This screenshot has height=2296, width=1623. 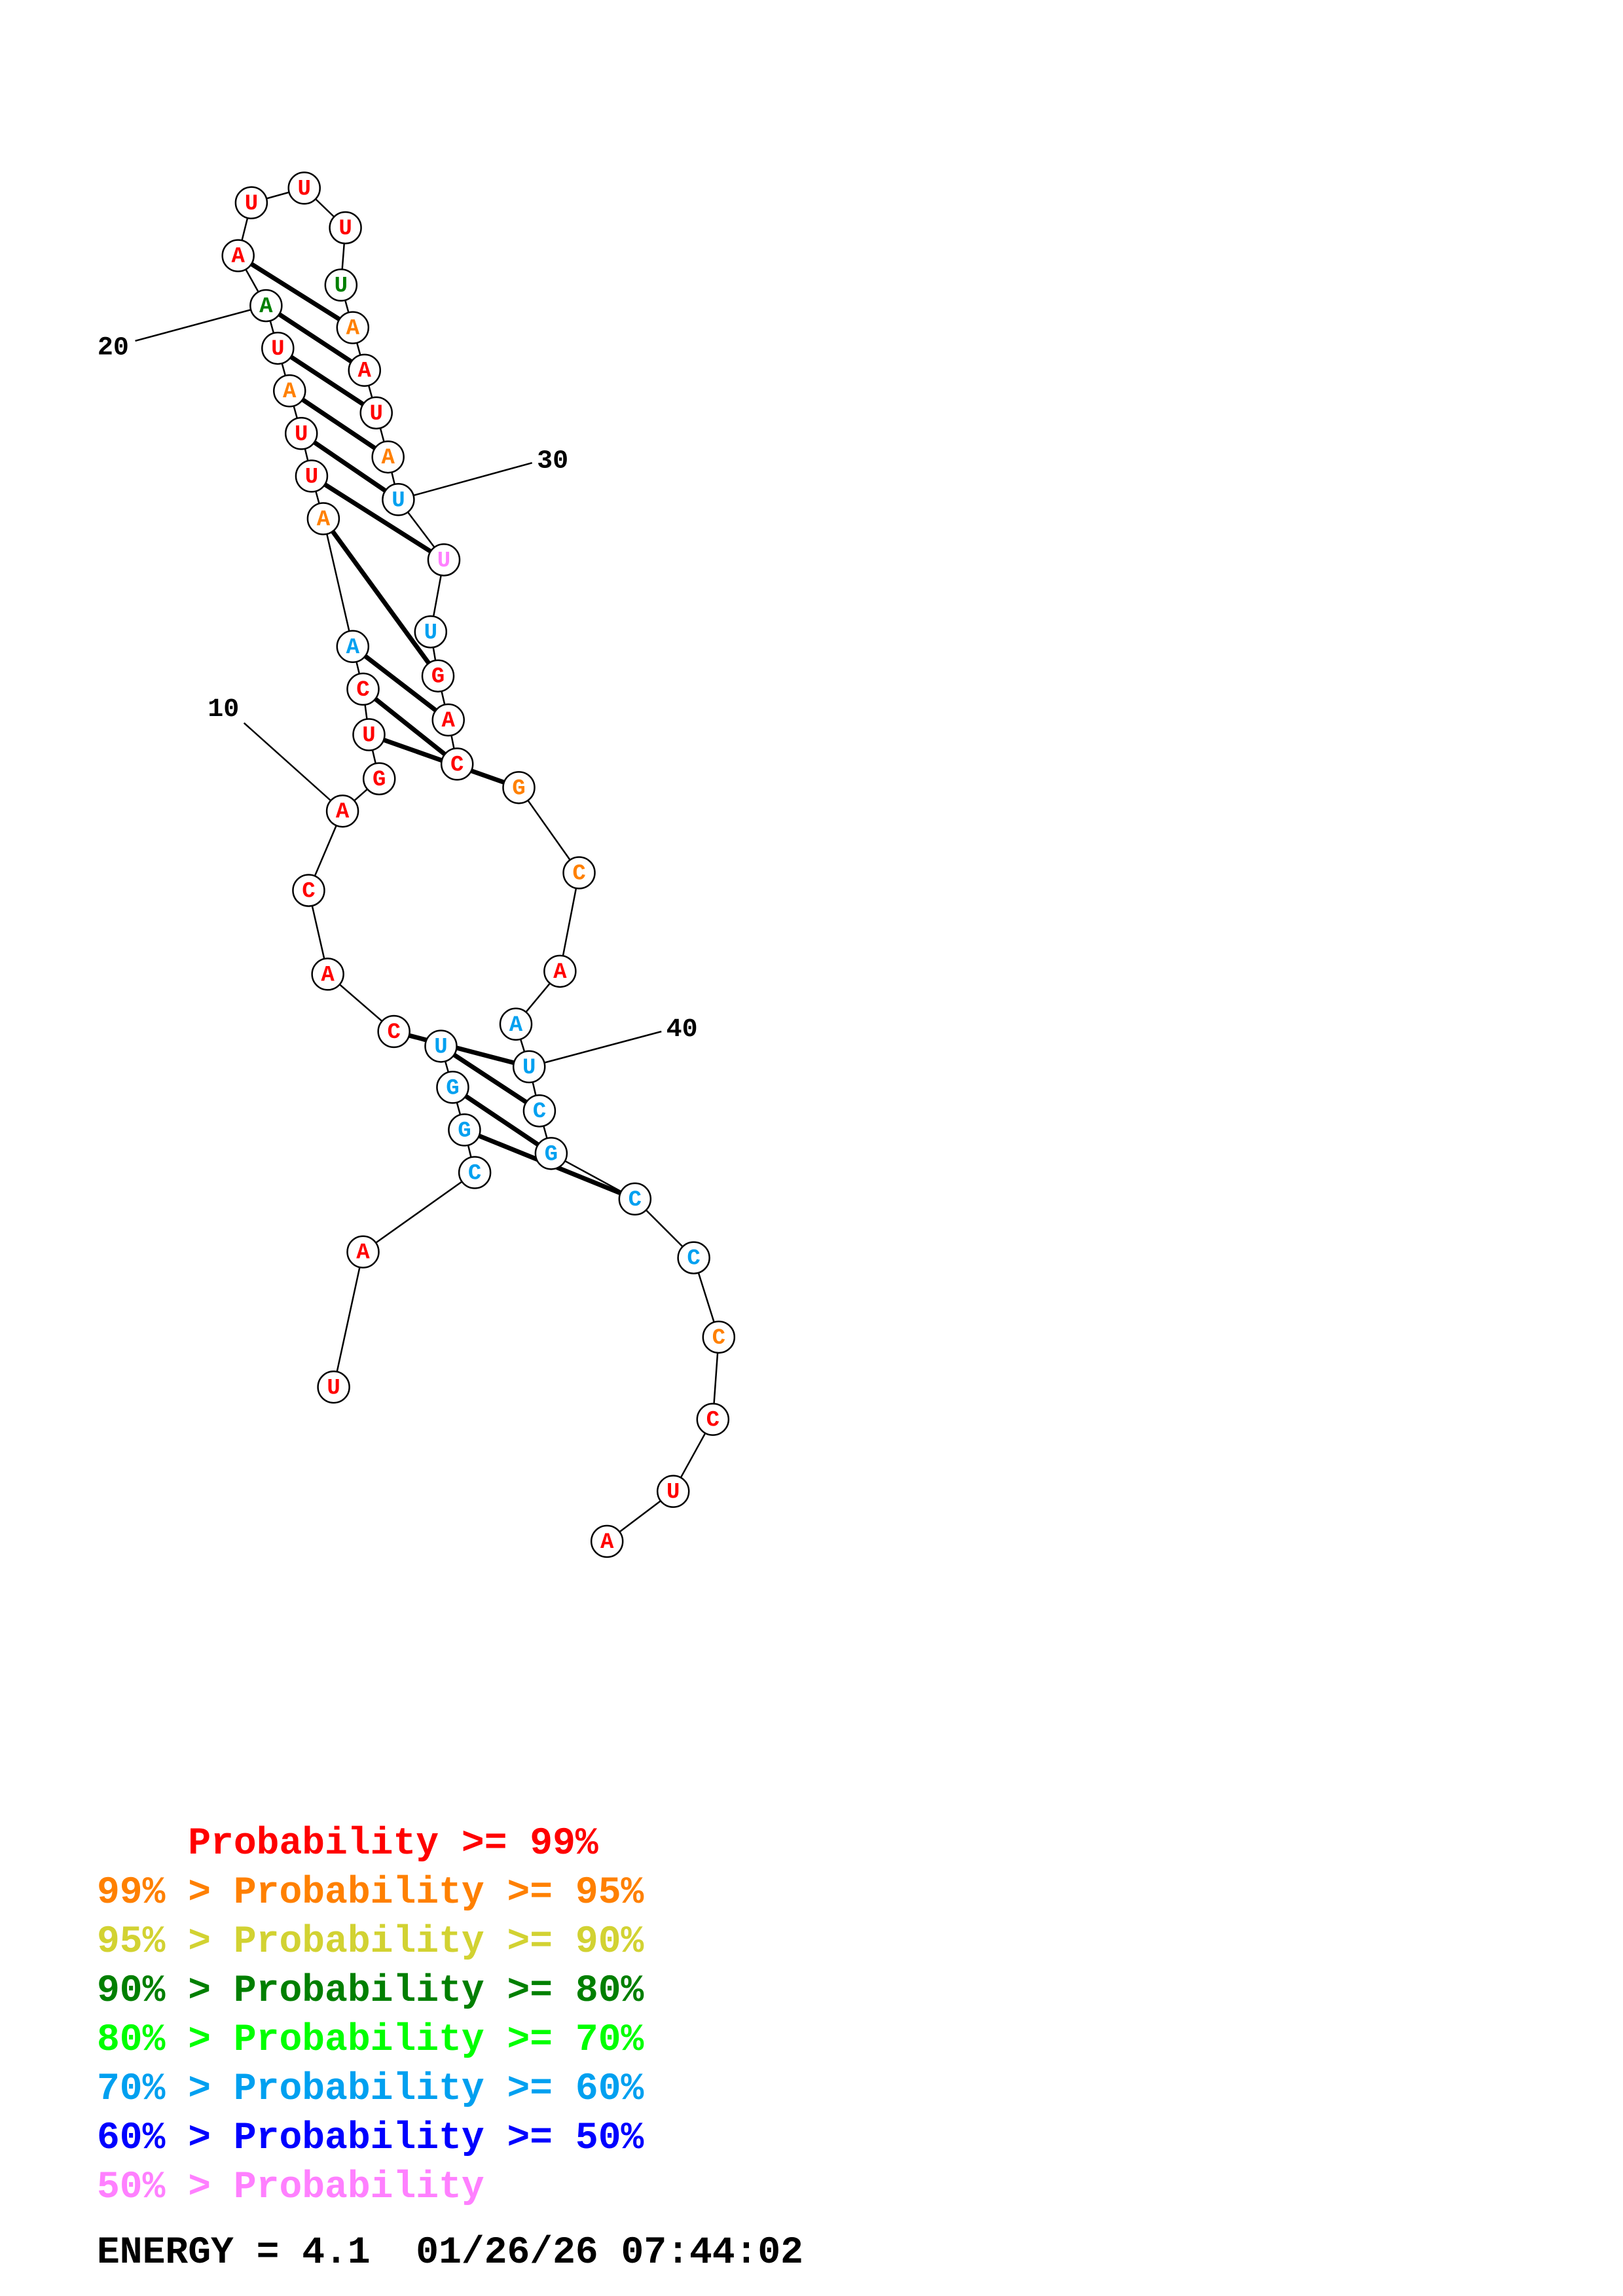 What do you see at coordinates (370, 1991) in the screenshot?
I see `legend-entry: 90% > Probability >= 80%` at bounding box center [370, 1991].